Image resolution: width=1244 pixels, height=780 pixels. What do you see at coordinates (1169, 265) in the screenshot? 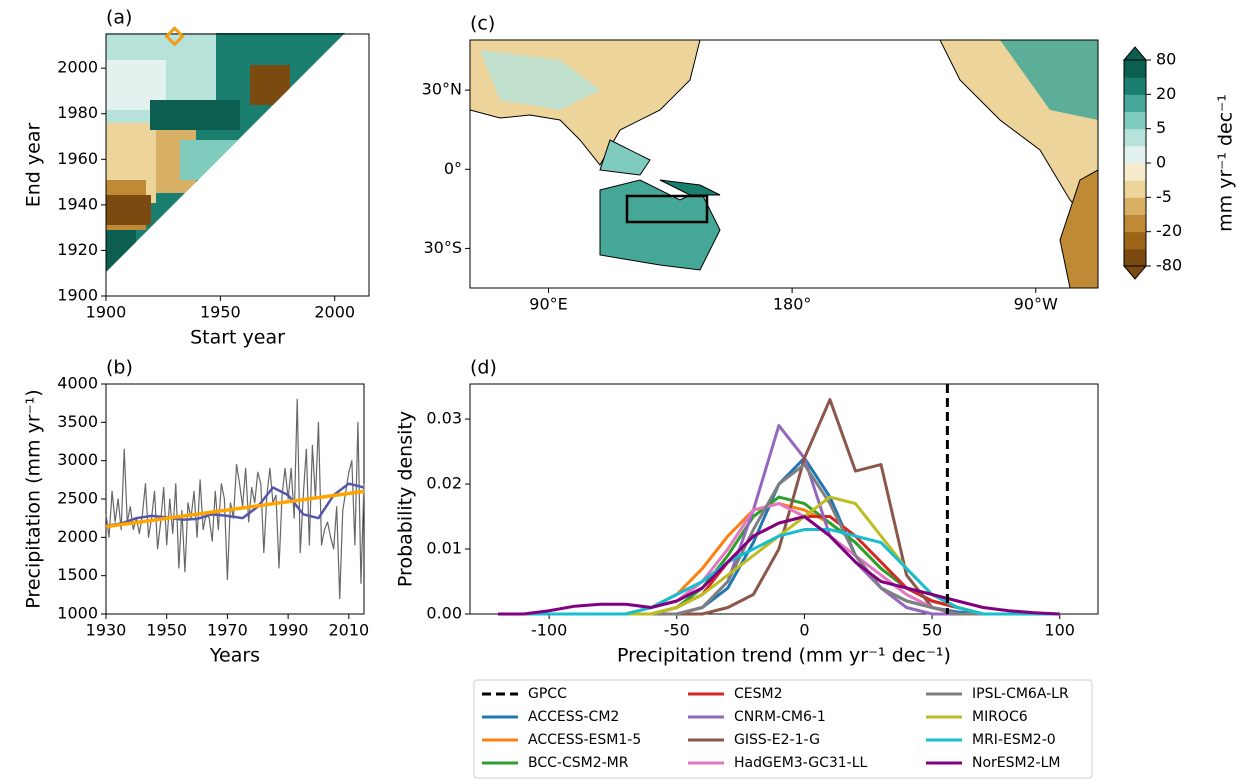
I see `colorbar-tick-label: -80` at bounding box center [1169, 265].